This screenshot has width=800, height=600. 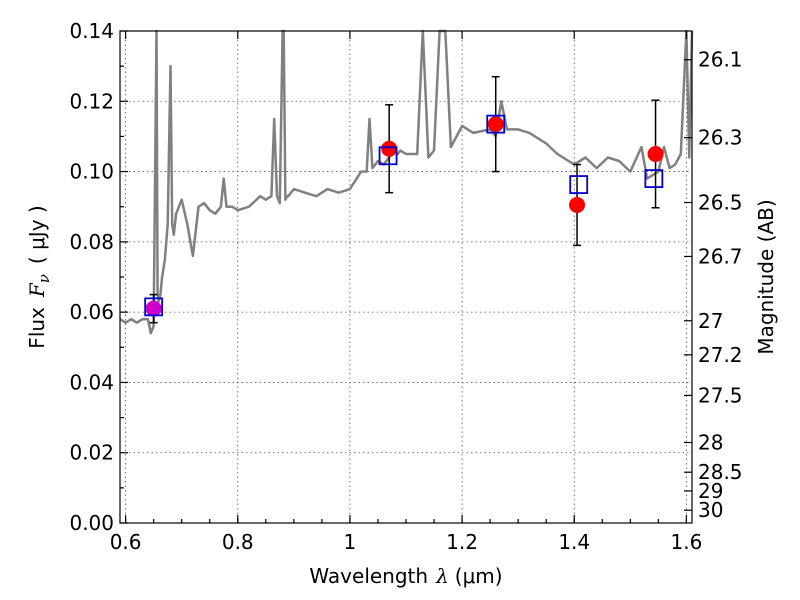 I want to click on x-tick-label: 0.8, so click(x=238, y=542).